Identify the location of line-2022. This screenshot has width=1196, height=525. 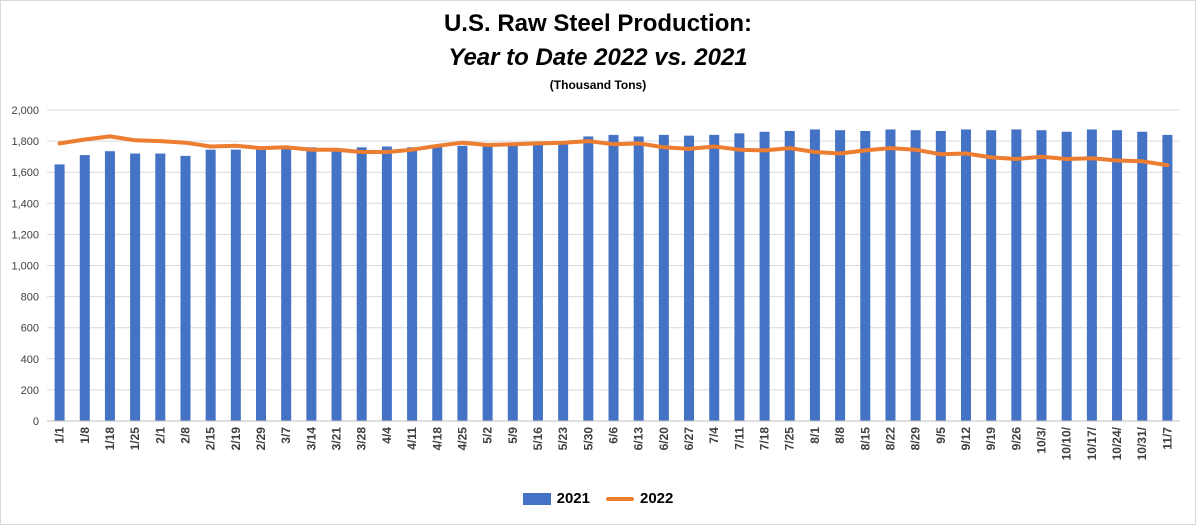
(613, 151).